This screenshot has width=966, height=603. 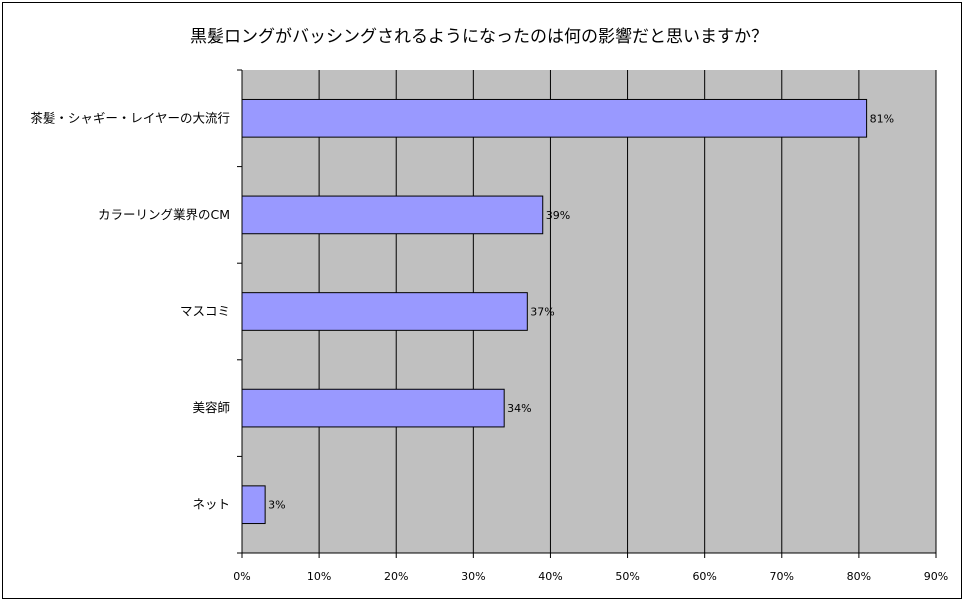 What do you see at coordinates (859, 576) in the screenshot?
I see `x-tick-label: 80%` at bounding box center [859, 576].